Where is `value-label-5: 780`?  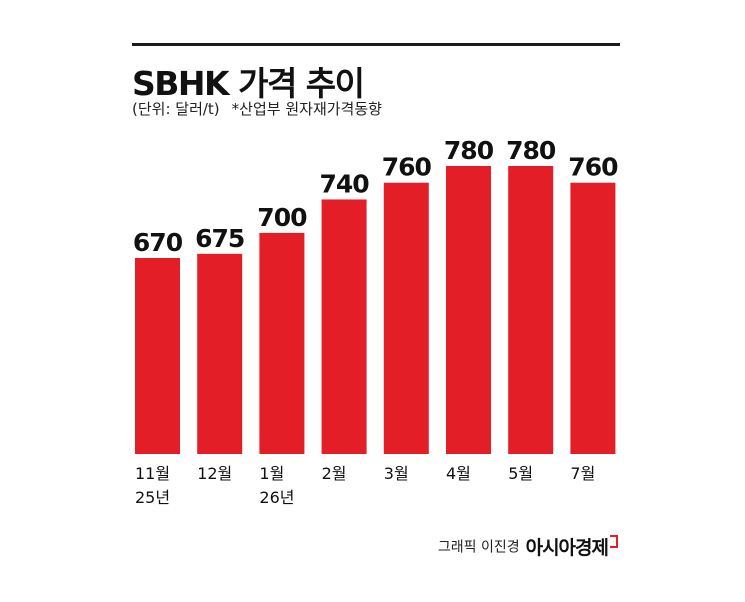 value-label-5: 780 is located at coordinates (469, 150).